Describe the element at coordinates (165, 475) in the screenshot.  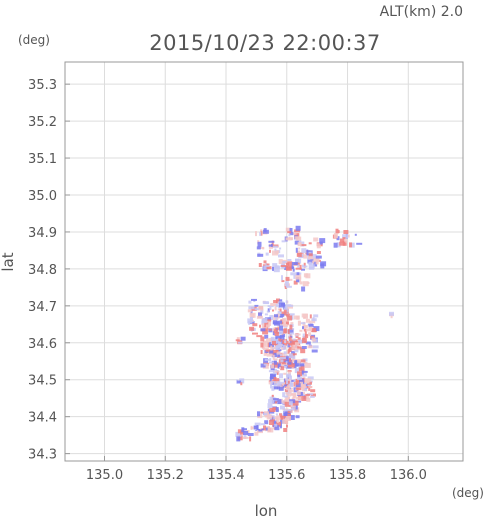
I see `x-tick-label: 135.2` at that location.